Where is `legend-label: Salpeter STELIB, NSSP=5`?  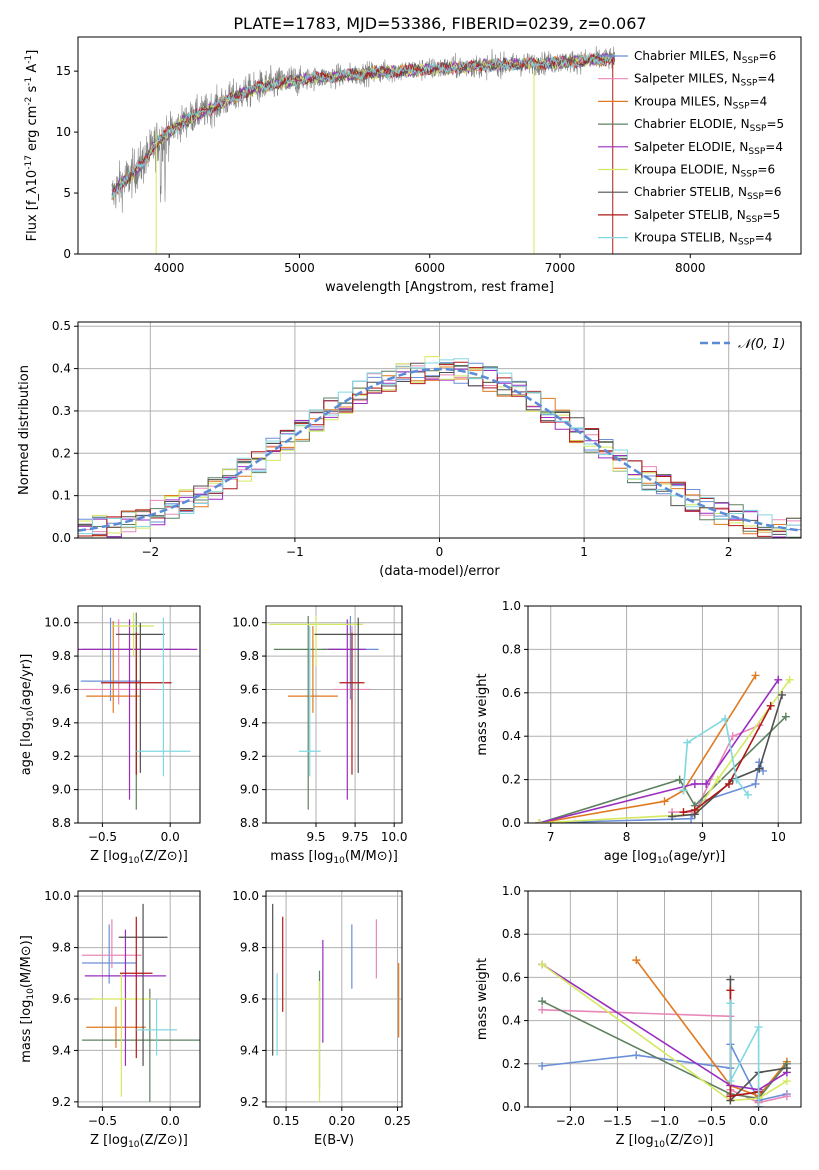 legend-label: Salpeter STELIB, NSSP=5 is located at coordinates (707, 216).